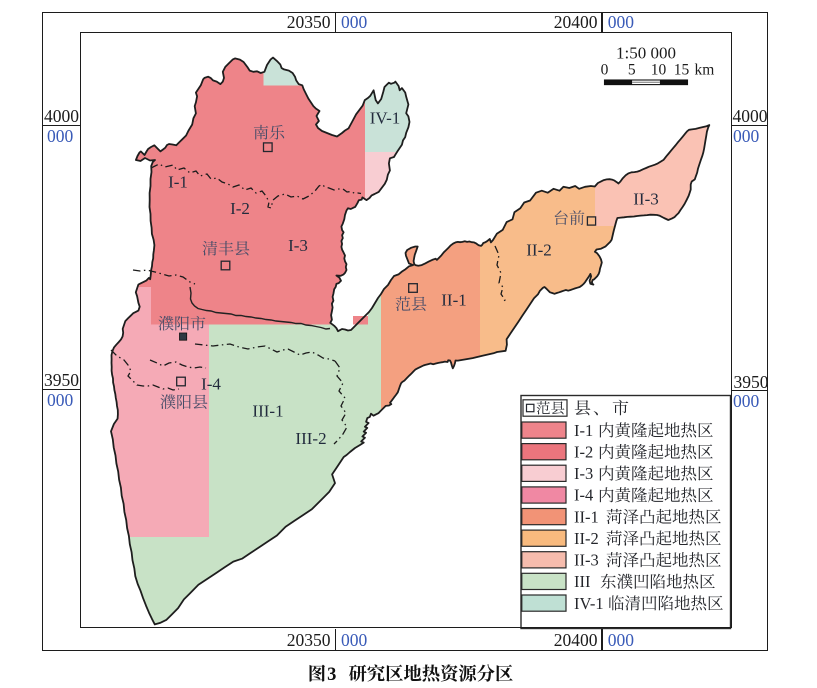  Describe the element at coordinates (605, 70) in the screenshot. I see `svg-text: 0` at that location.